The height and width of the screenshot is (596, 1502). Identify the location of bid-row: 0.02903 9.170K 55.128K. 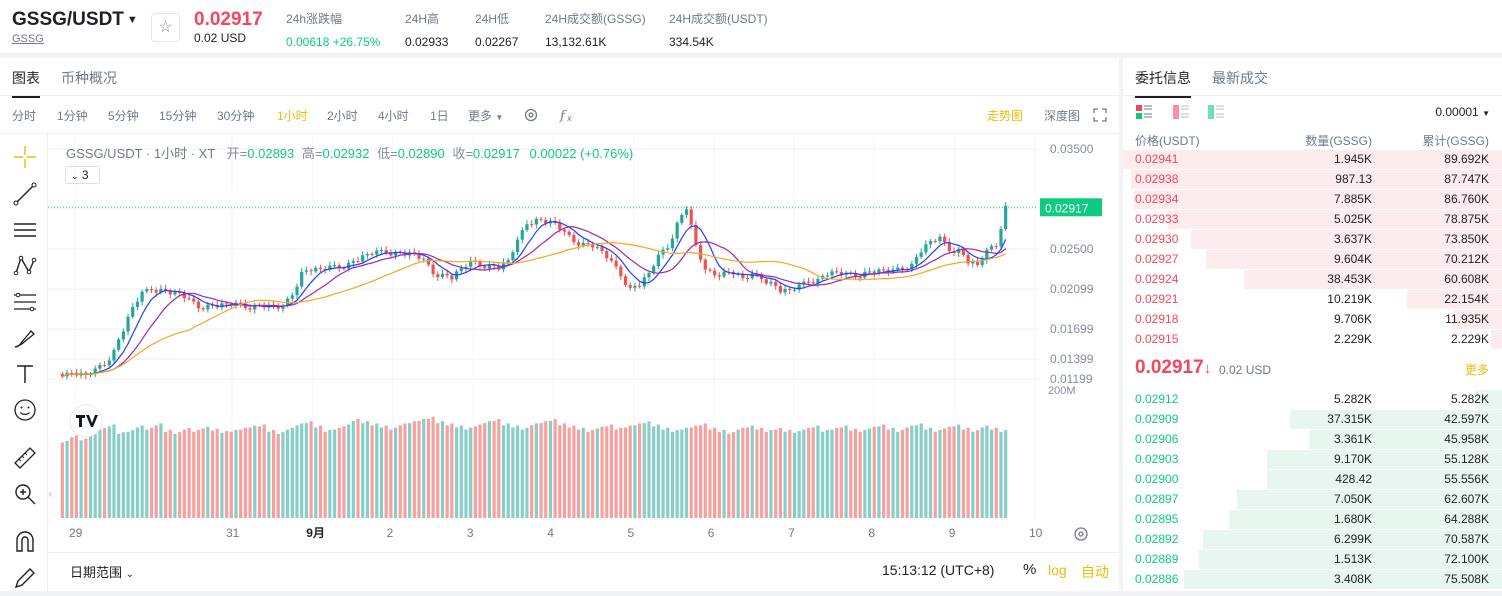
(1312, 459).